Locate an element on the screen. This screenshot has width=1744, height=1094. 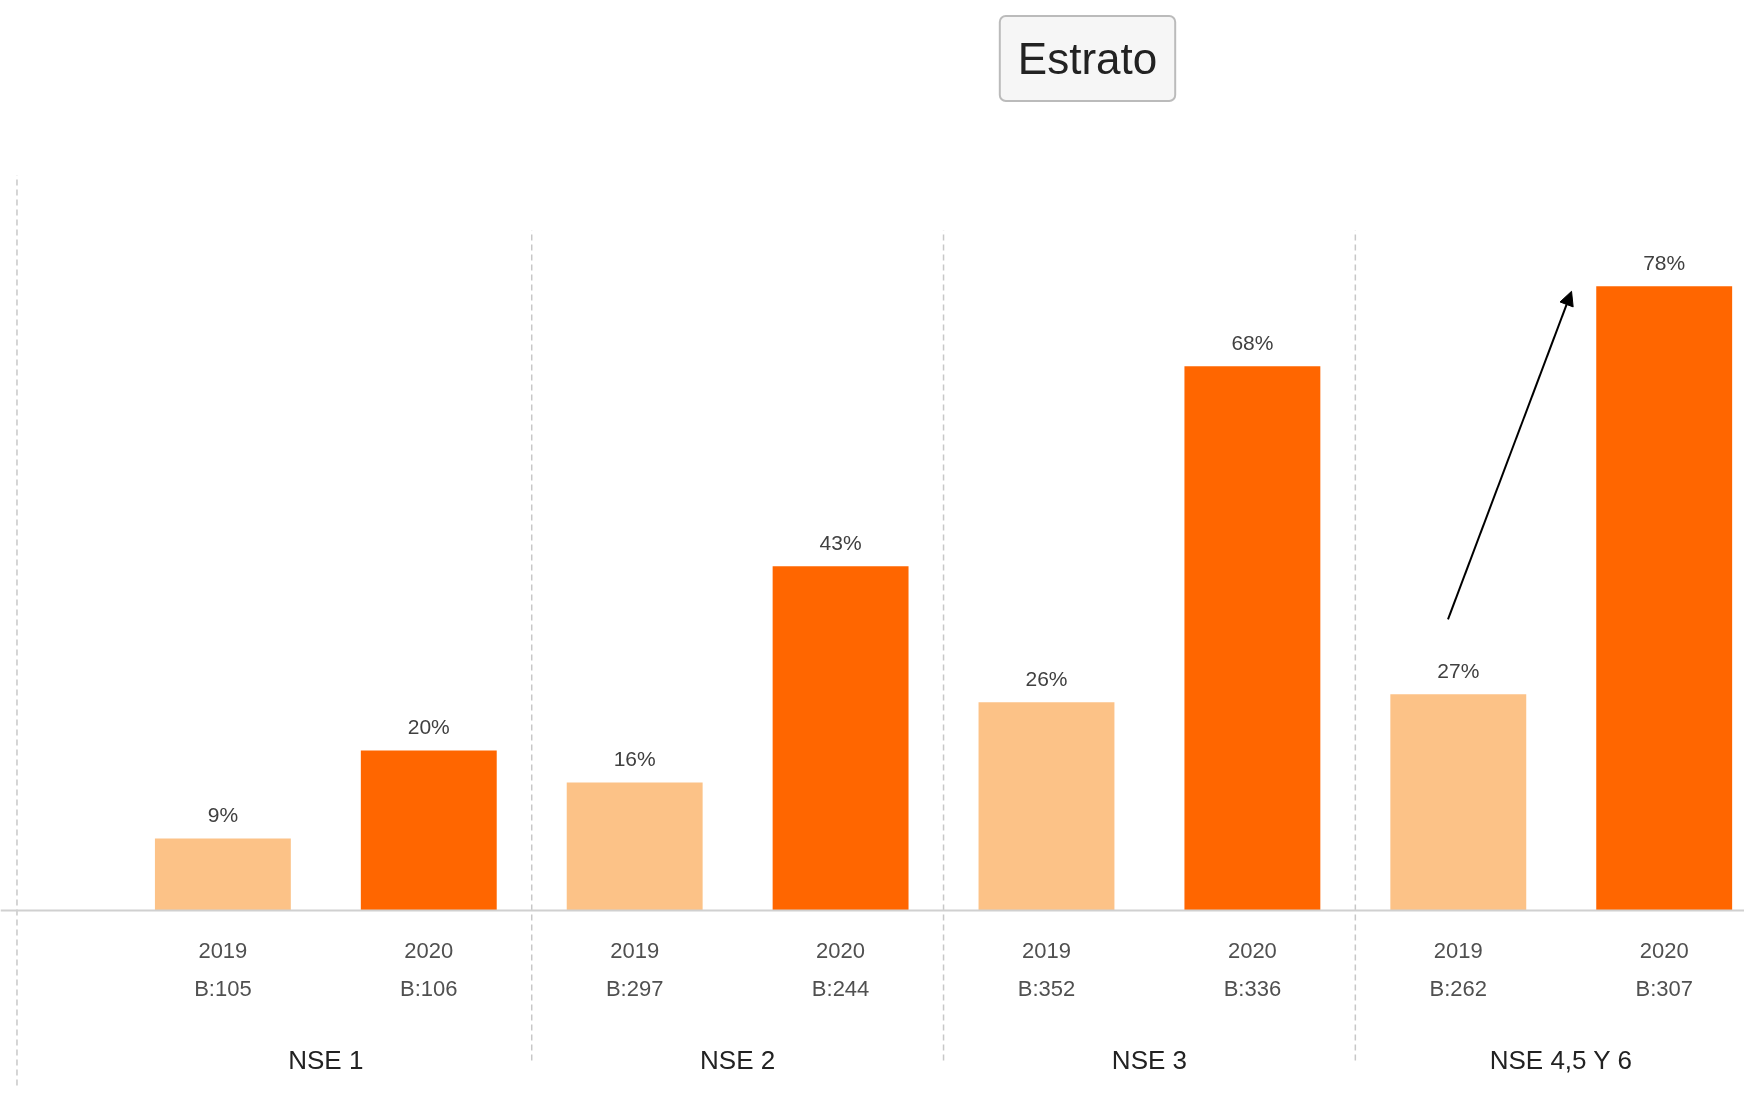
text: NSE 3 is located at coordinates (1149, 1060).